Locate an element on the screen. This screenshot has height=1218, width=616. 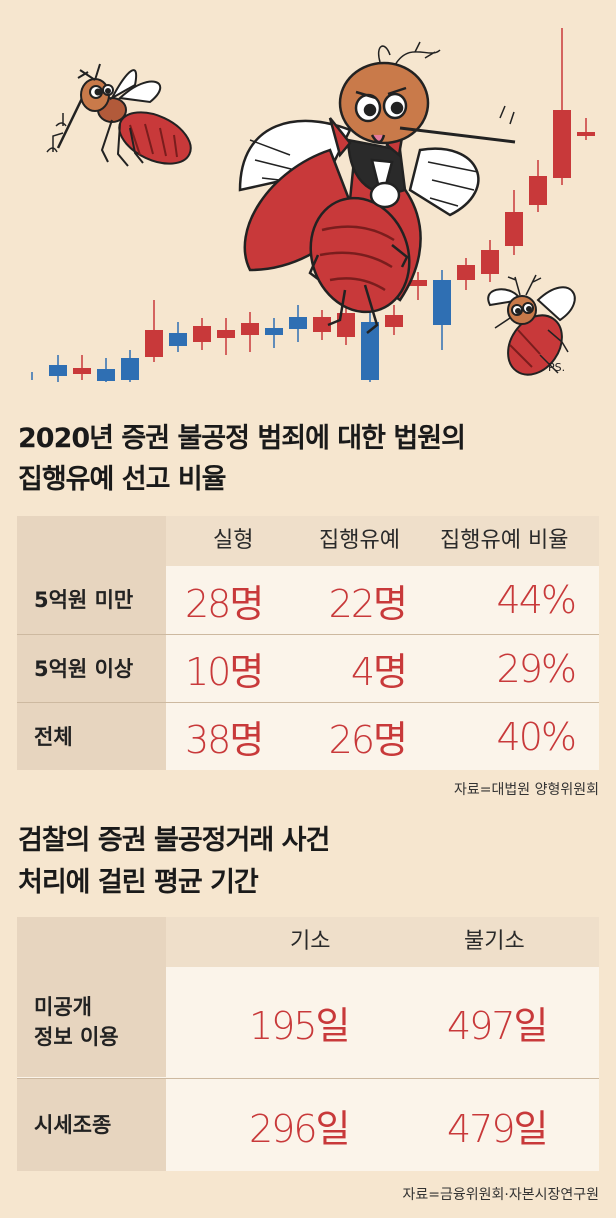
value-cell: 26명 is located at coordinates (368, 740).